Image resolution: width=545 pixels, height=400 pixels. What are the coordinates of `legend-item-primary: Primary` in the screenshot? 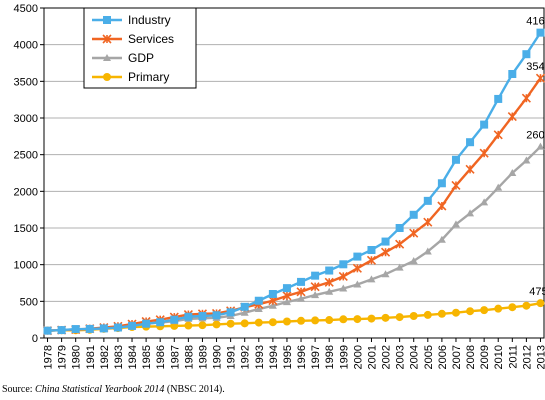 It's located at (130, 77).